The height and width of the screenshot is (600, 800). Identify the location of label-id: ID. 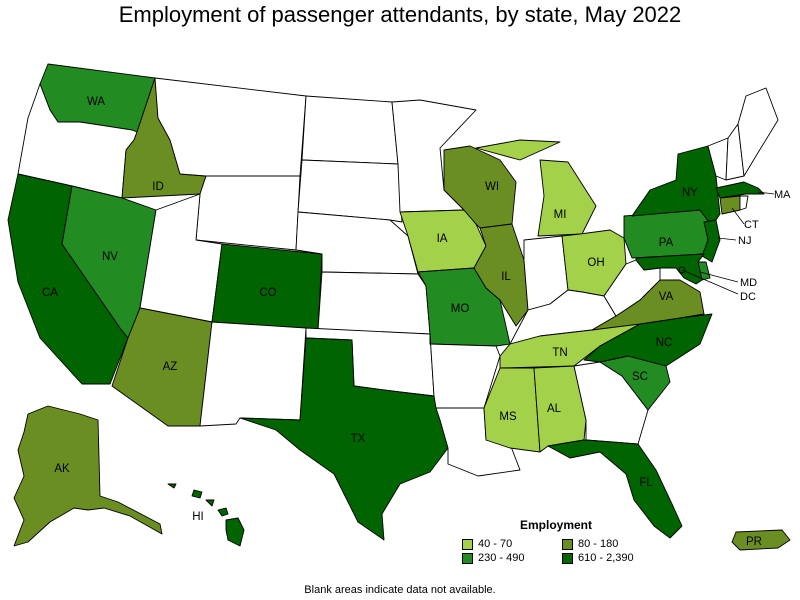
(158, 187).